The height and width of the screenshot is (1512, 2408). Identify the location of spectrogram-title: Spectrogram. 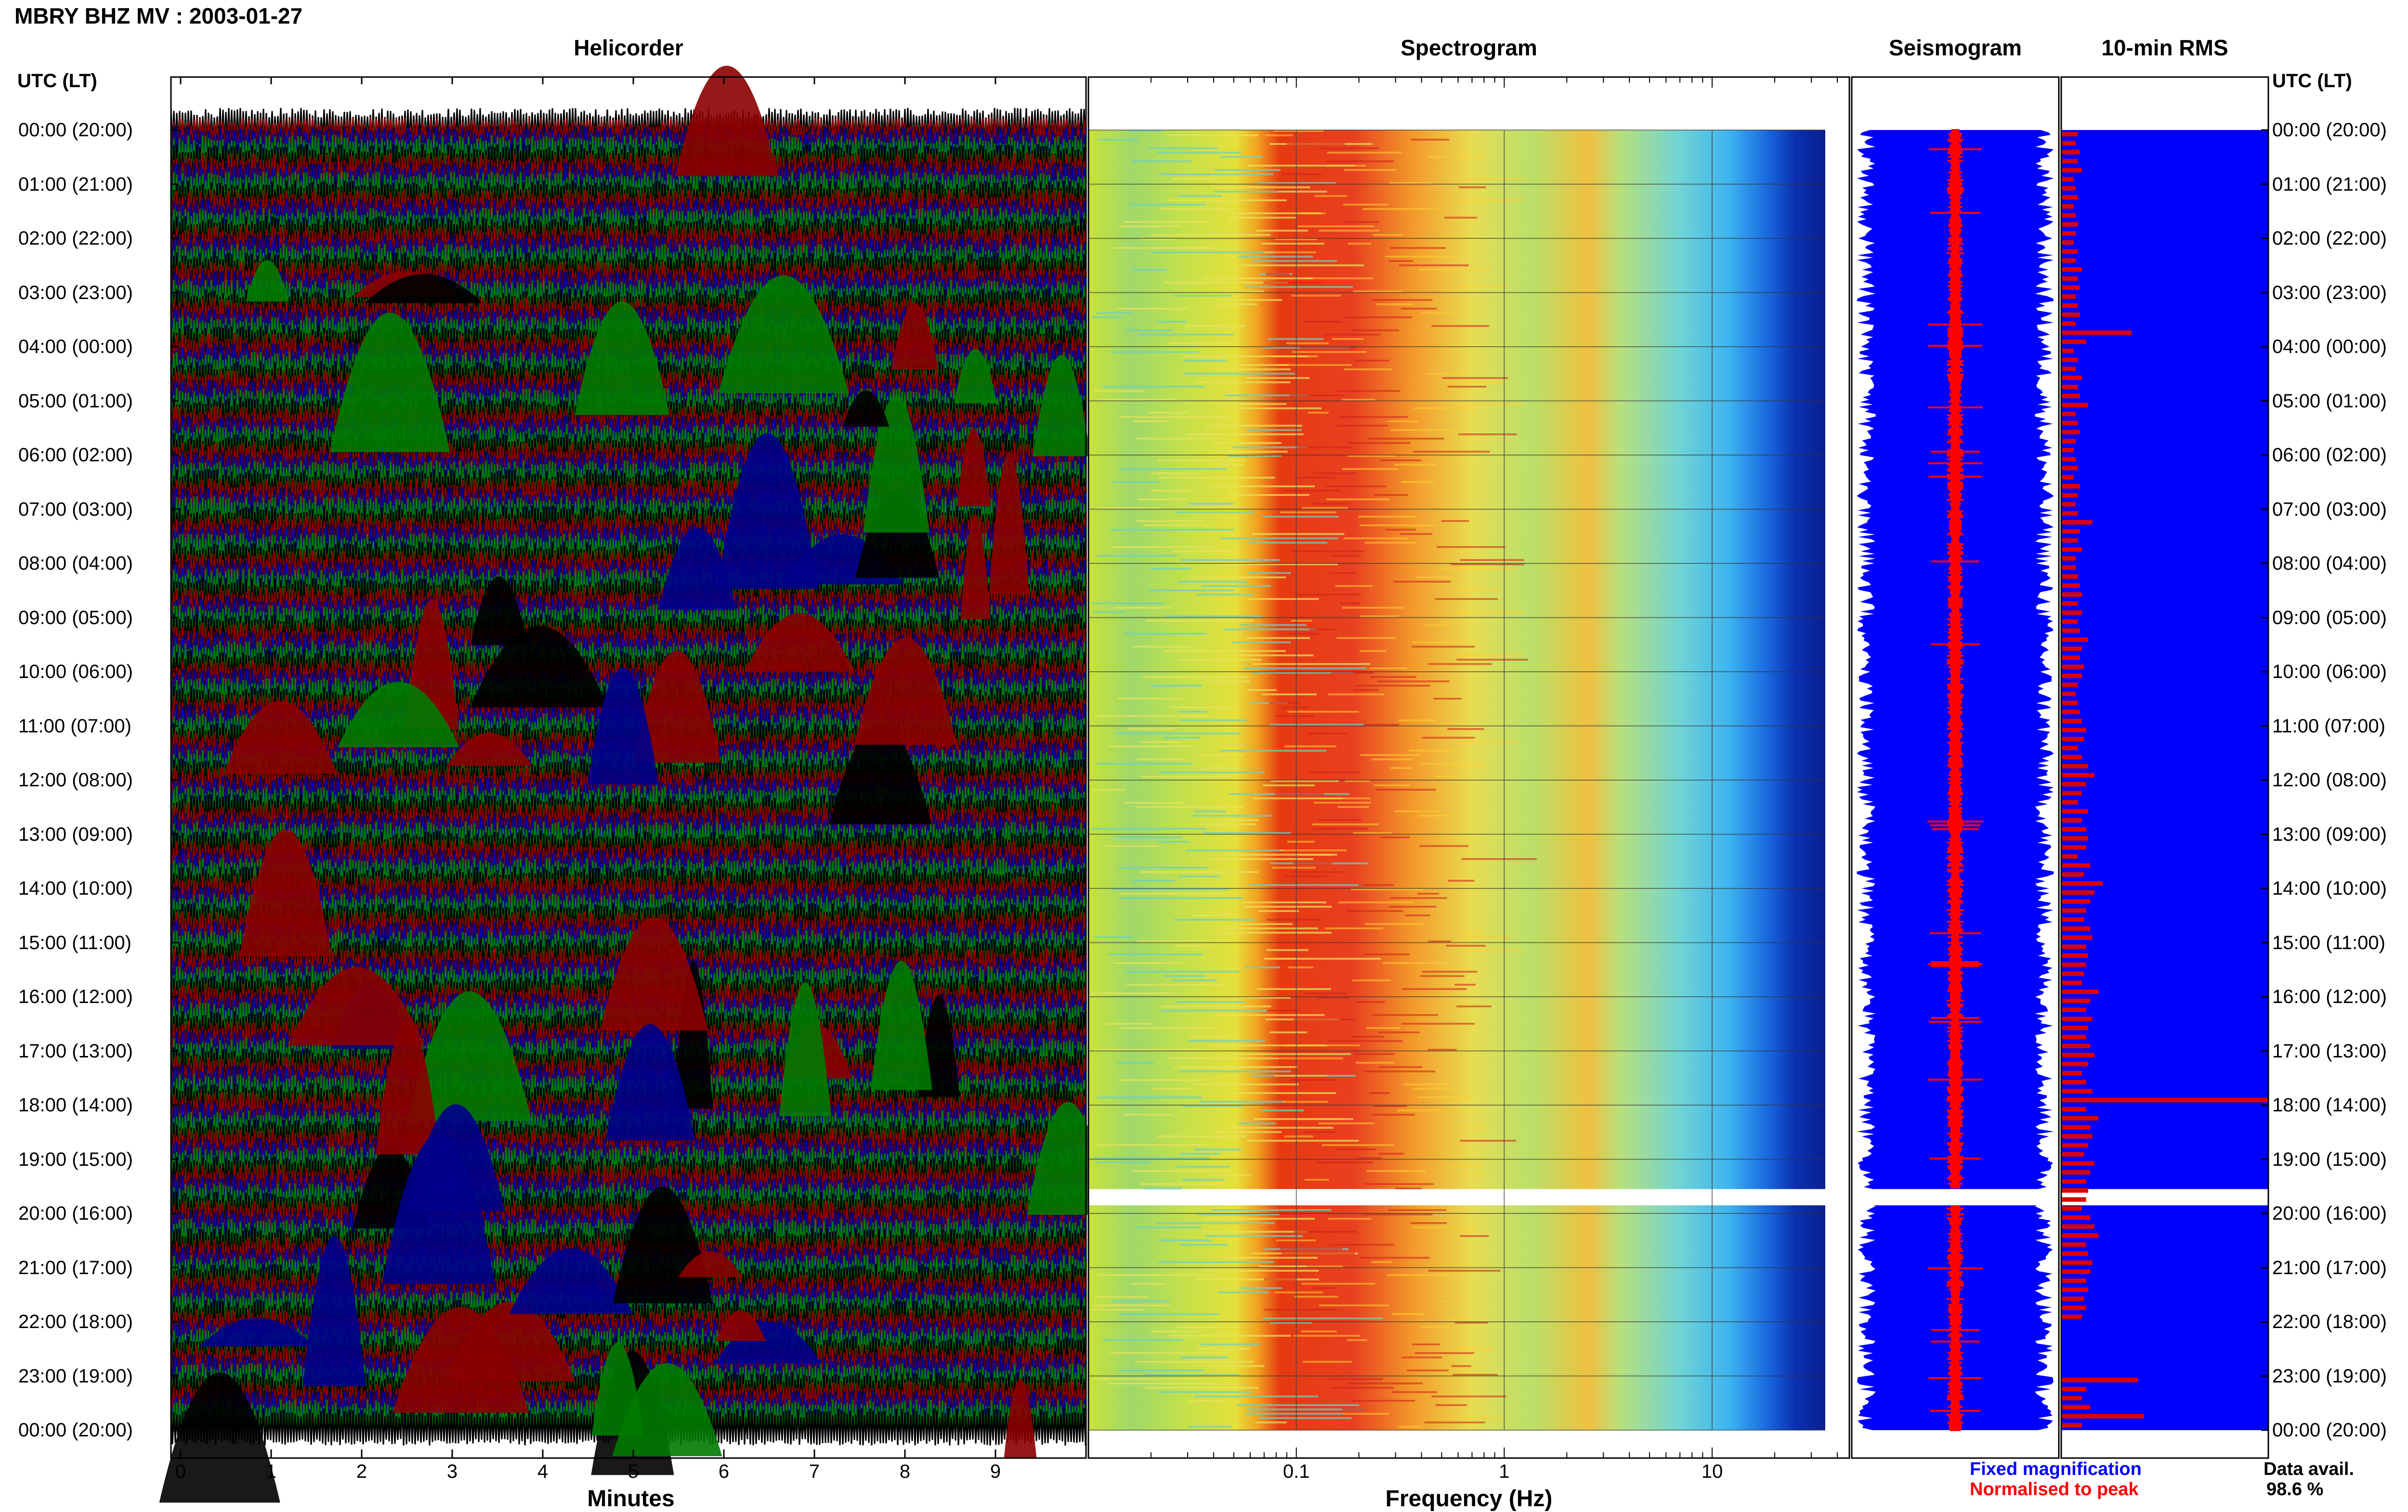
(1468, 47).